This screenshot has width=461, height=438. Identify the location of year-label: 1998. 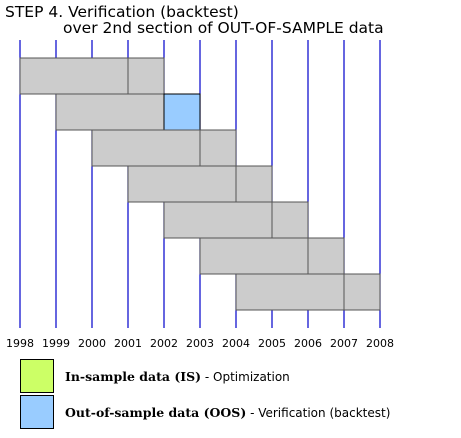
(20, 343).